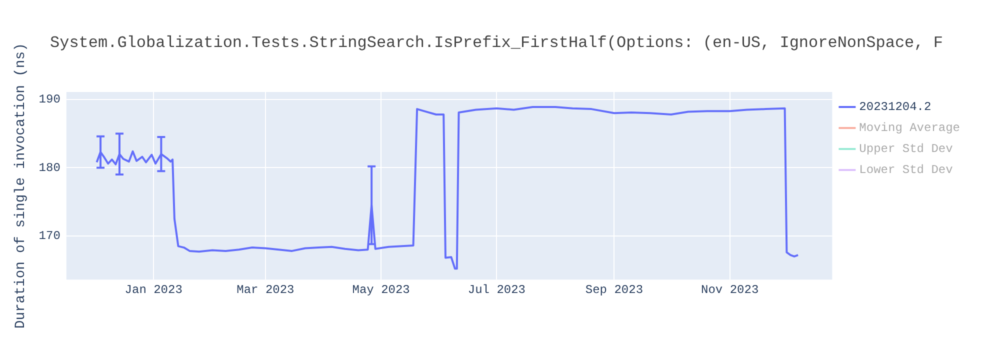 The image size is (1000, 350). Describe the element at coordinates (614, 289) in the screenshot. I see `x-tick-label: Sep 2023` at that location.